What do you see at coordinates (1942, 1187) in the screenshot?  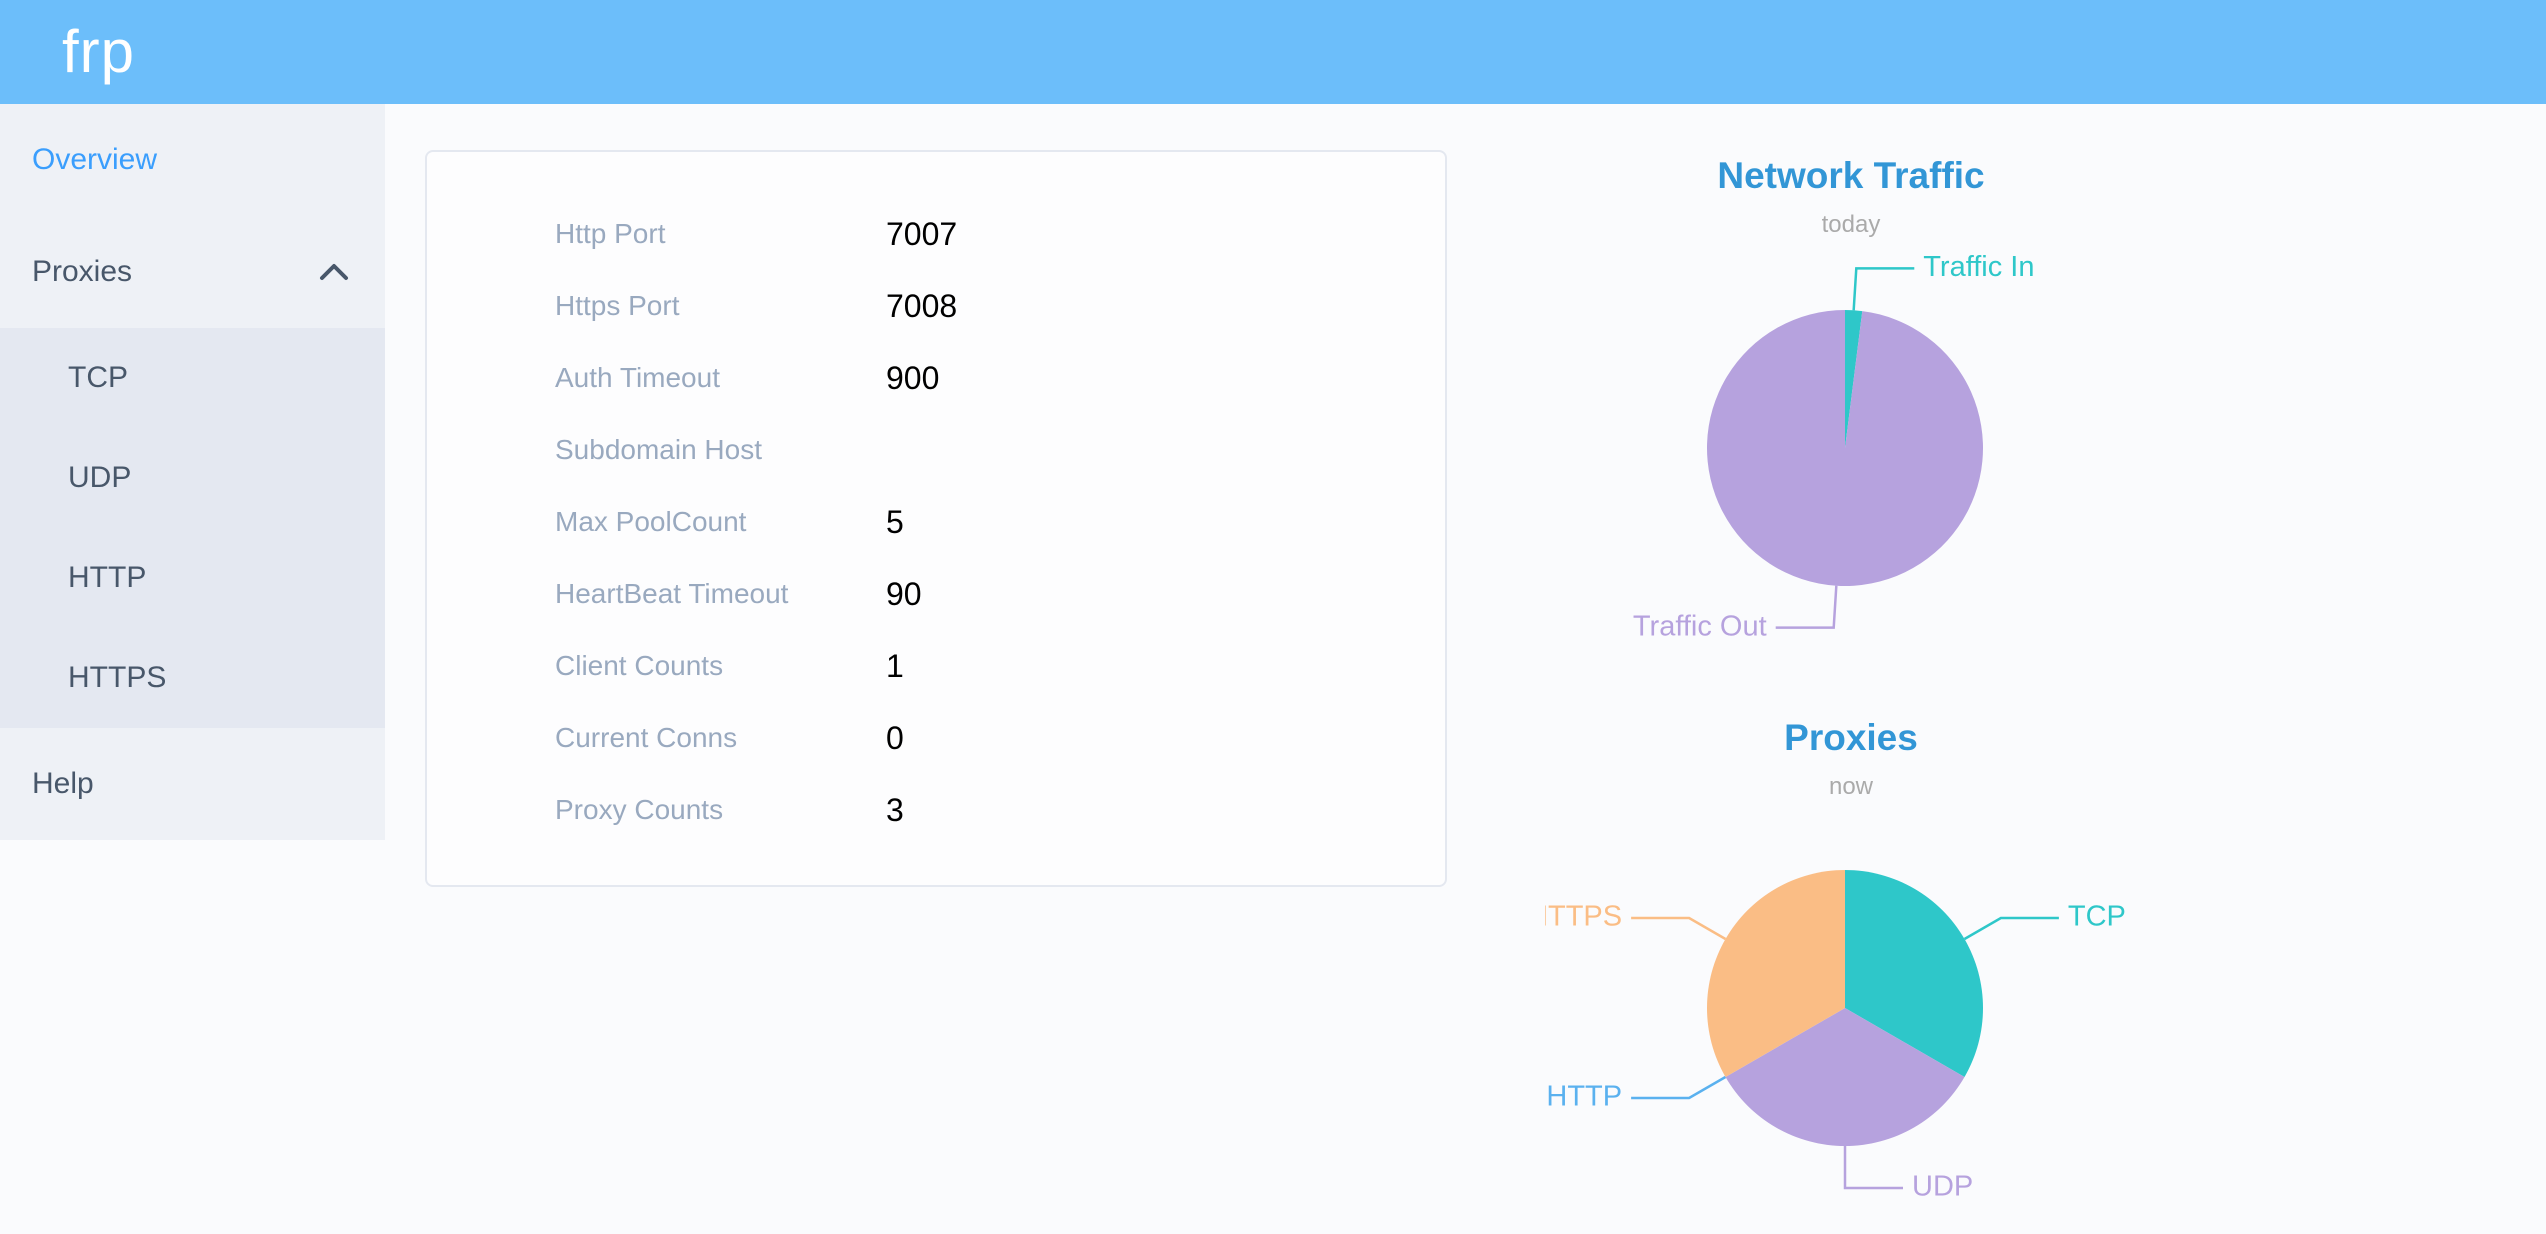 I see `pie-label-udp: UDP` at bounding box center [1942, 1187].